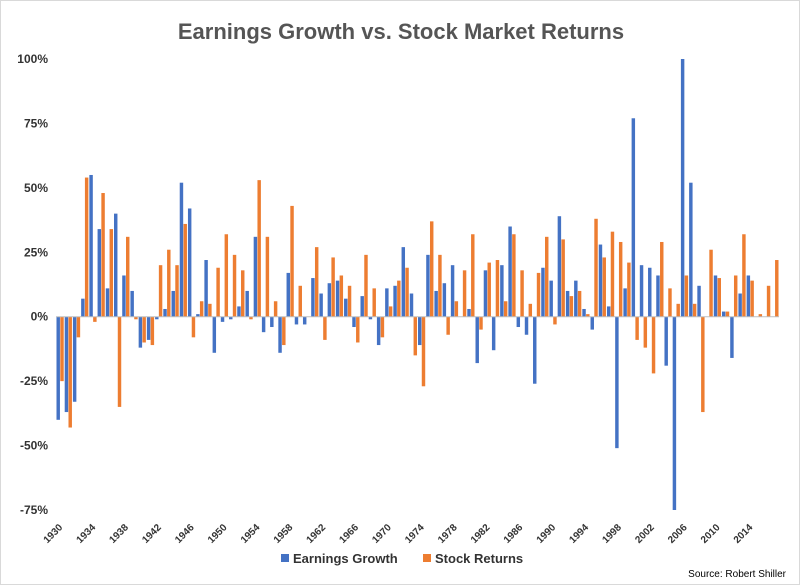  Describe the element at coordinates (415, 534) in the screenshot. I see `x-tick-label: 1974` at that location.